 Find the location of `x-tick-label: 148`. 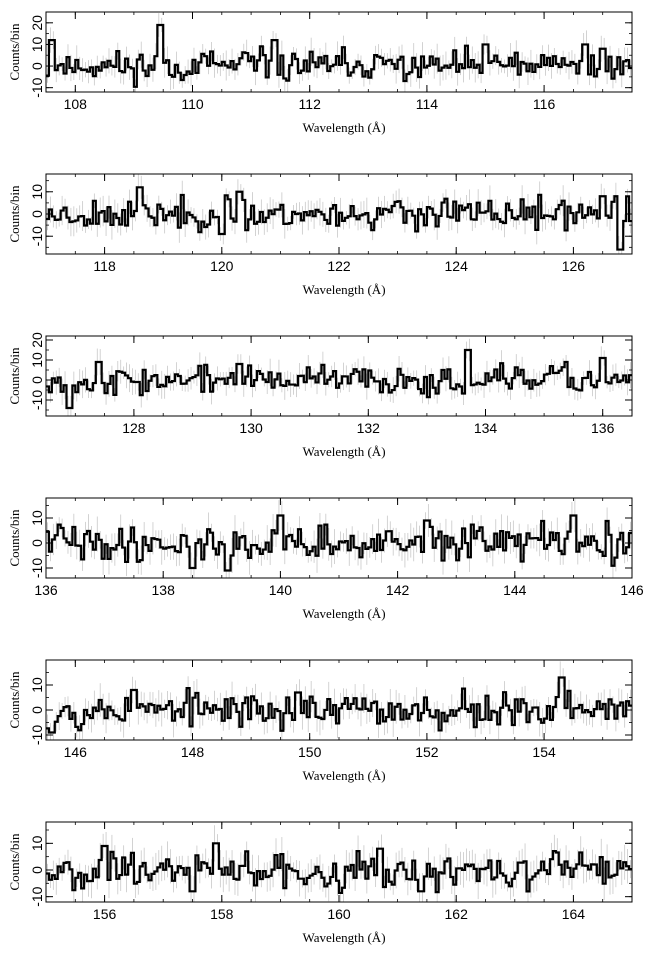

x-tick-label: 148 is located at coordinates (193, 752).